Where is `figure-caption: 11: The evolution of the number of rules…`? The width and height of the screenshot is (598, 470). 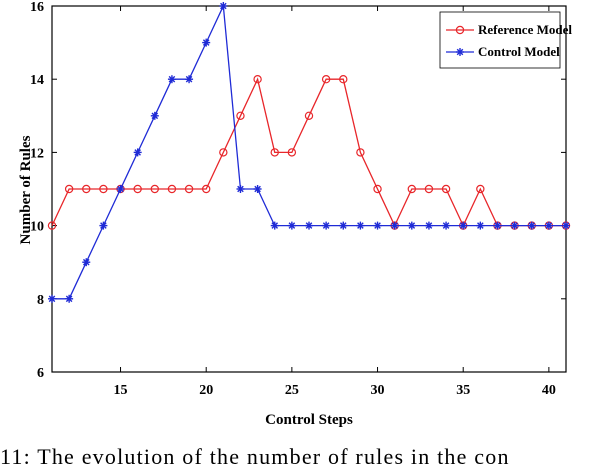 figure-caption: 11: The evolution of the number of rules… is located at coordinates (255, 456).